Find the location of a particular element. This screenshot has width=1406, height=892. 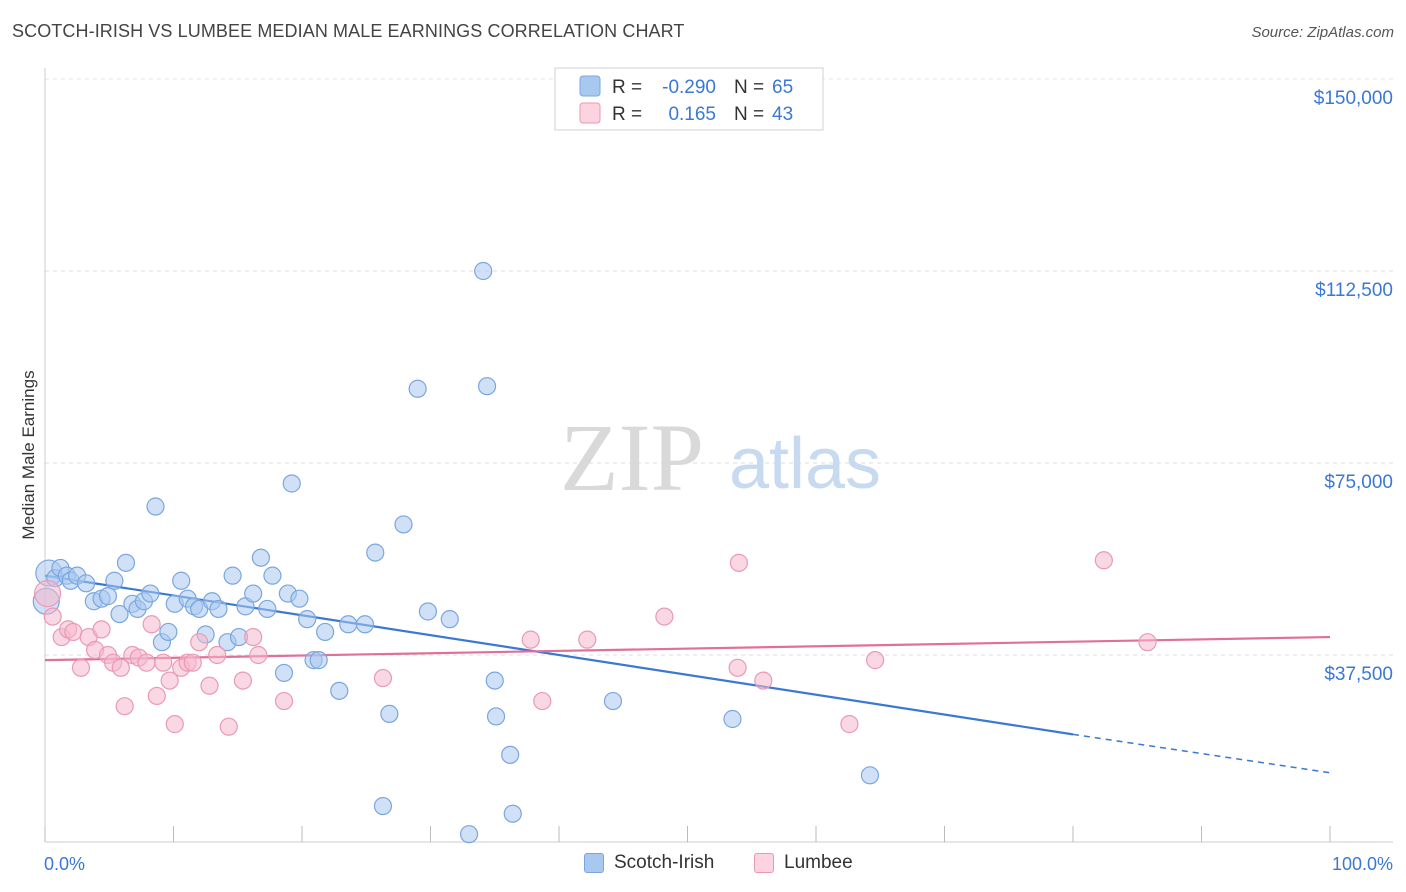

legend-item-scotch-irish: Scotch-Irish is located at coordinates (649, 863).